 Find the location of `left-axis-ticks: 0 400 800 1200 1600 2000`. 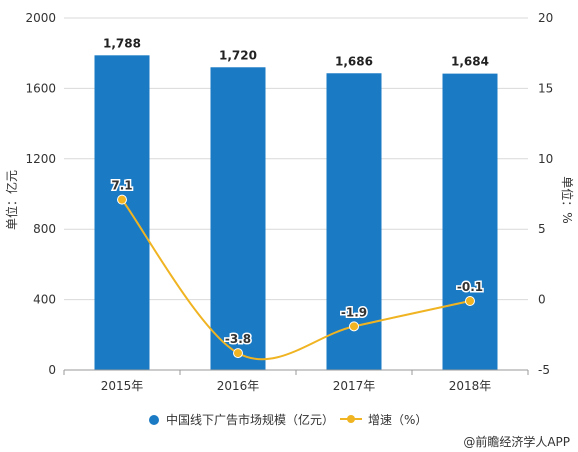

left-axis-ticks: 0 400 800 1200 1600 2000 is located at coordinates (40, 194).